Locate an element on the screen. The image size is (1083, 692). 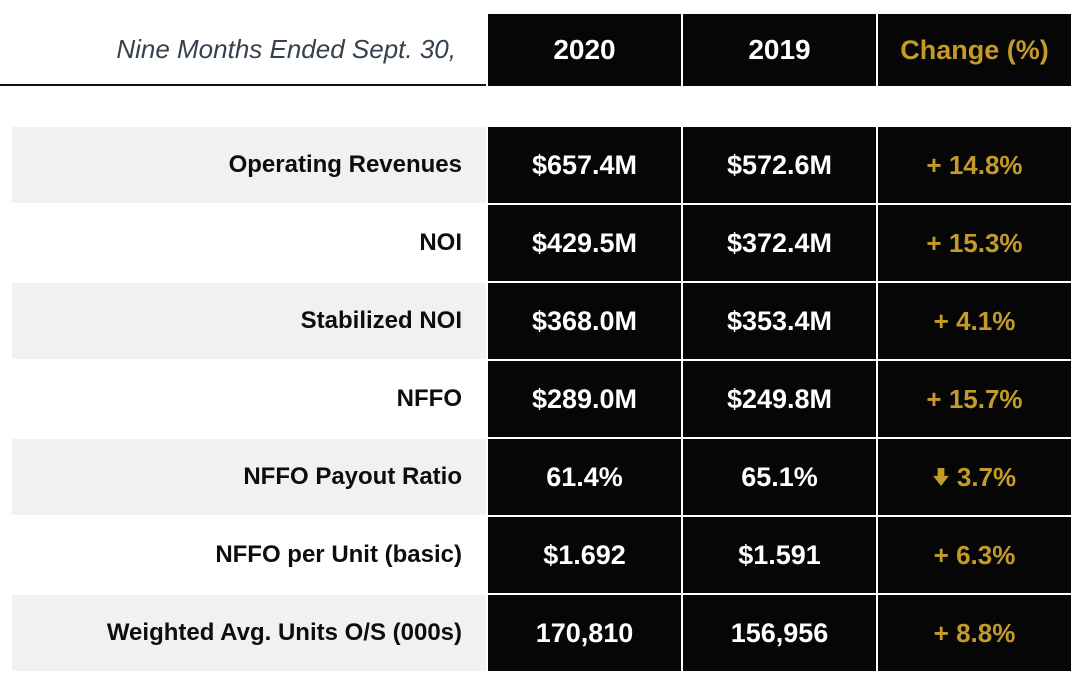
header-body-gap is located at coordinates (541, 106).